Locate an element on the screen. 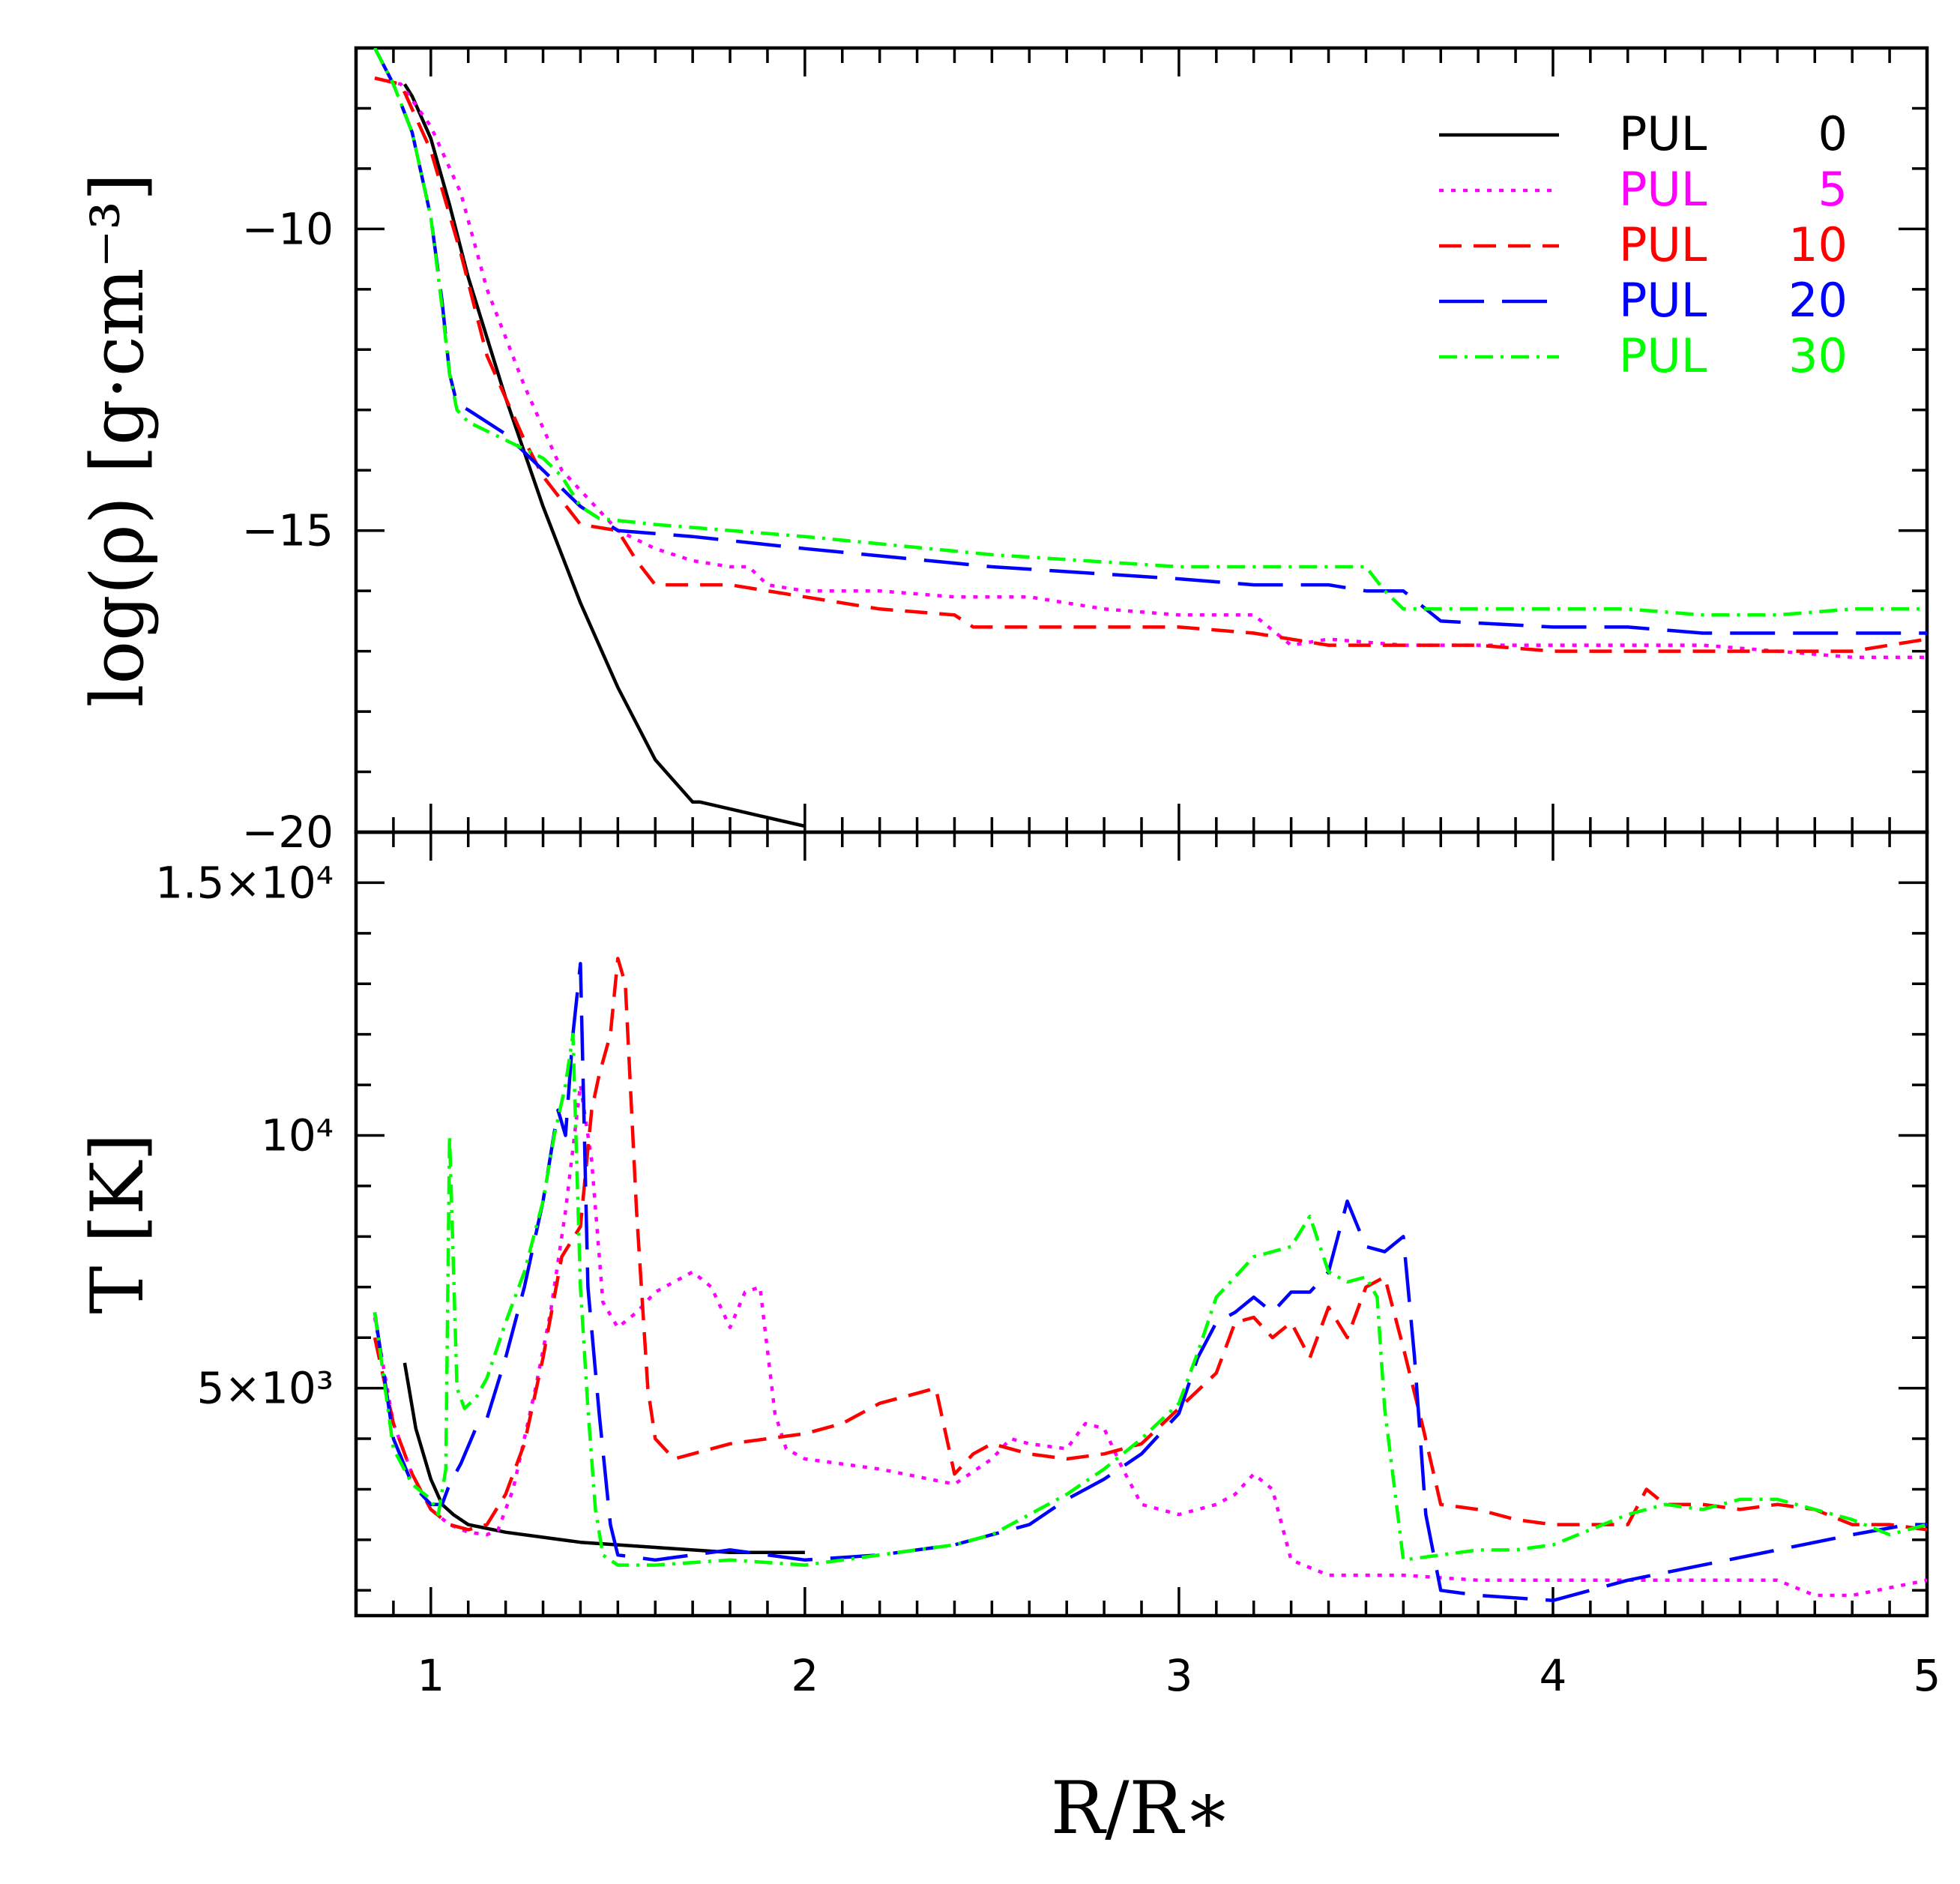 The image size is (1960, 1884). density-ytick-labels: −20 −15 −10 is located at coordinates (288, 531).